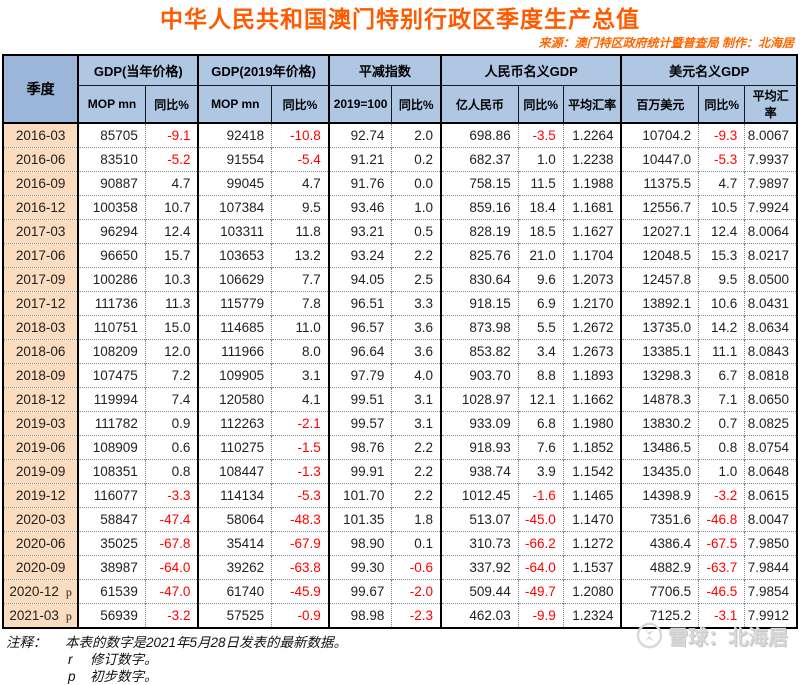  Describe the element at coordinates (721, 519) in the screenshot. I see `data-cell: -46.8` at that location.